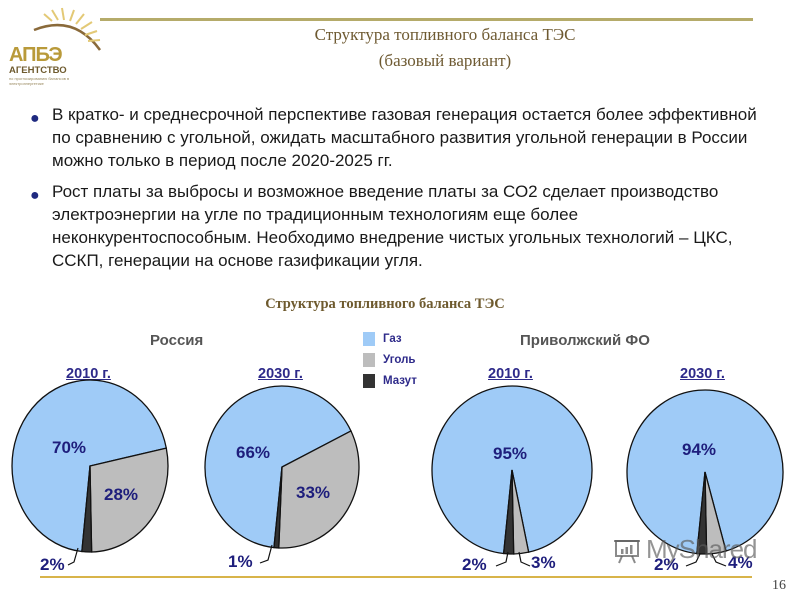  I want to click on presentation-board-icon, so click(627, 552).